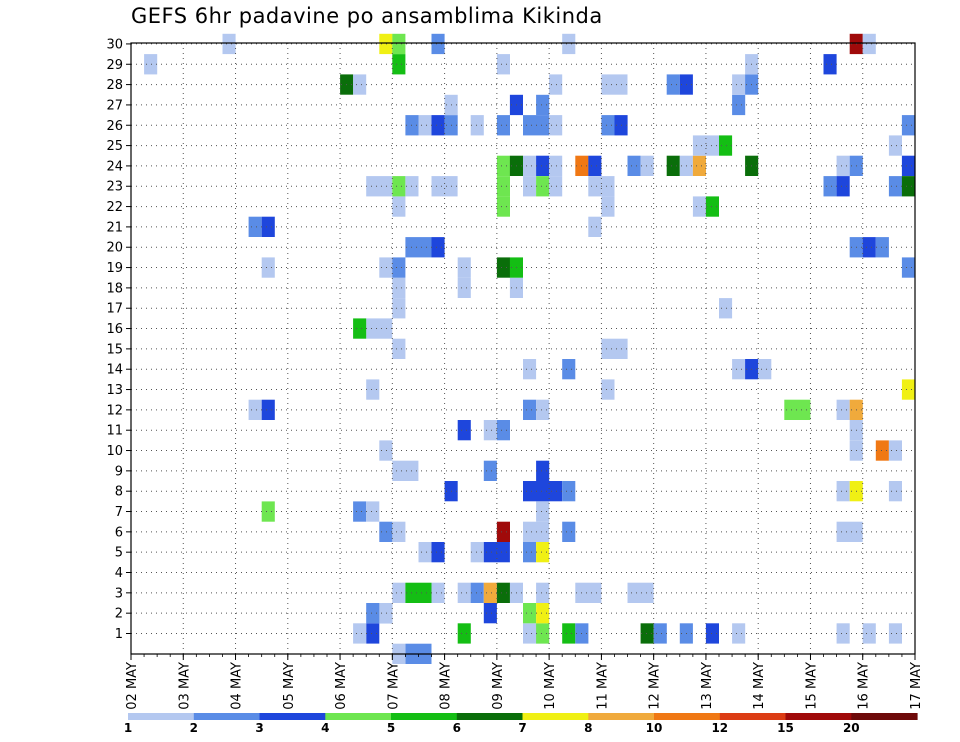 This screenshot has width=960, height=742. Describe the element at coordinates (128, 728) in the screenshot. I see `colorbar-label: 1` at that location.